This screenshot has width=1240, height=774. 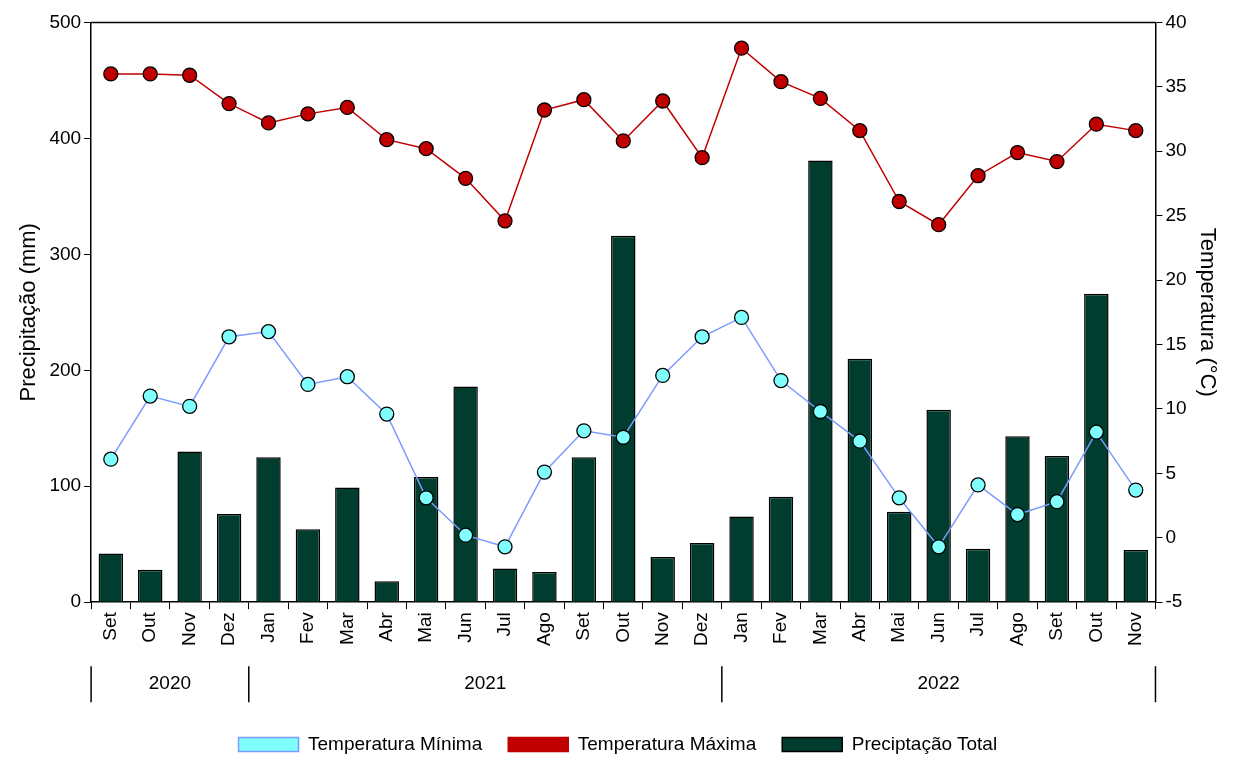 I want to click on y-tick-label: 0, so click(x=76, y=601).